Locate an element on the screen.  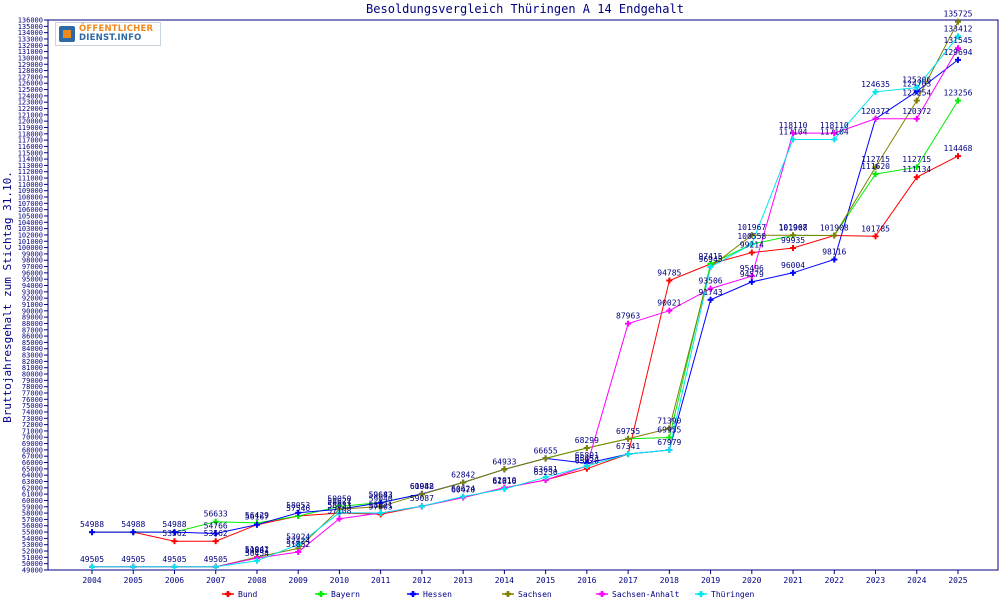
y-tick-label: 114000 is located at coordinates (30, 160).